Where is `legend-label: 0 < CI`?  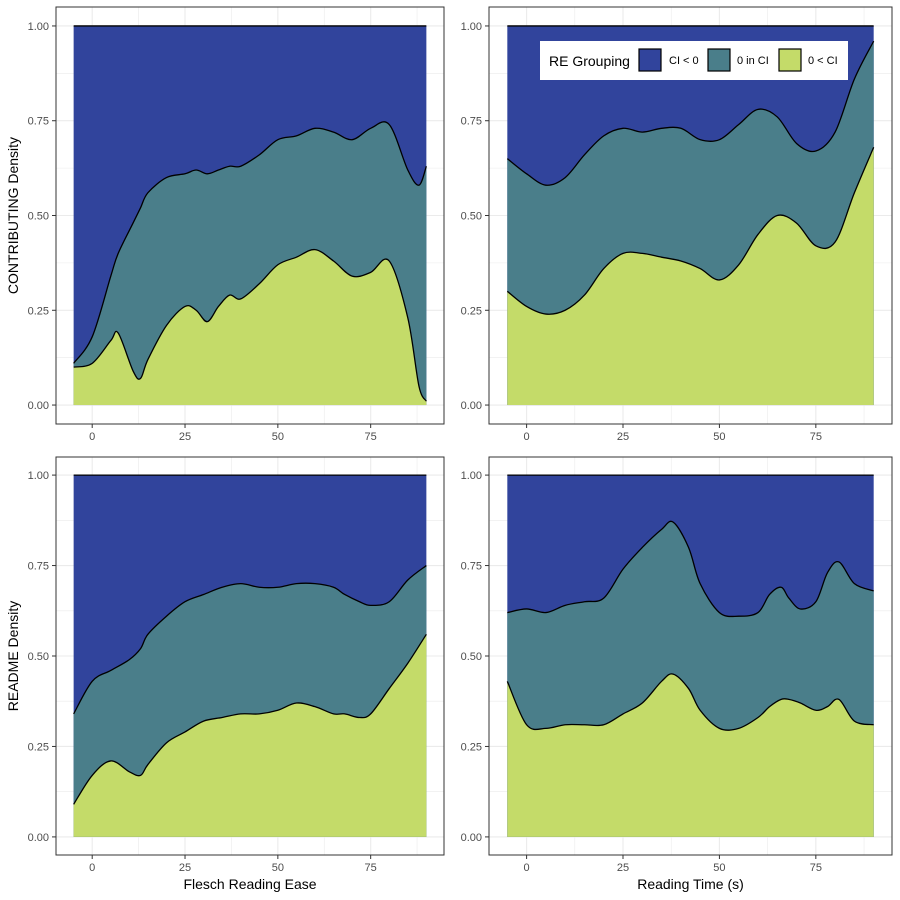 legend-label: 0 < CI is located at coordinates (823, 61).